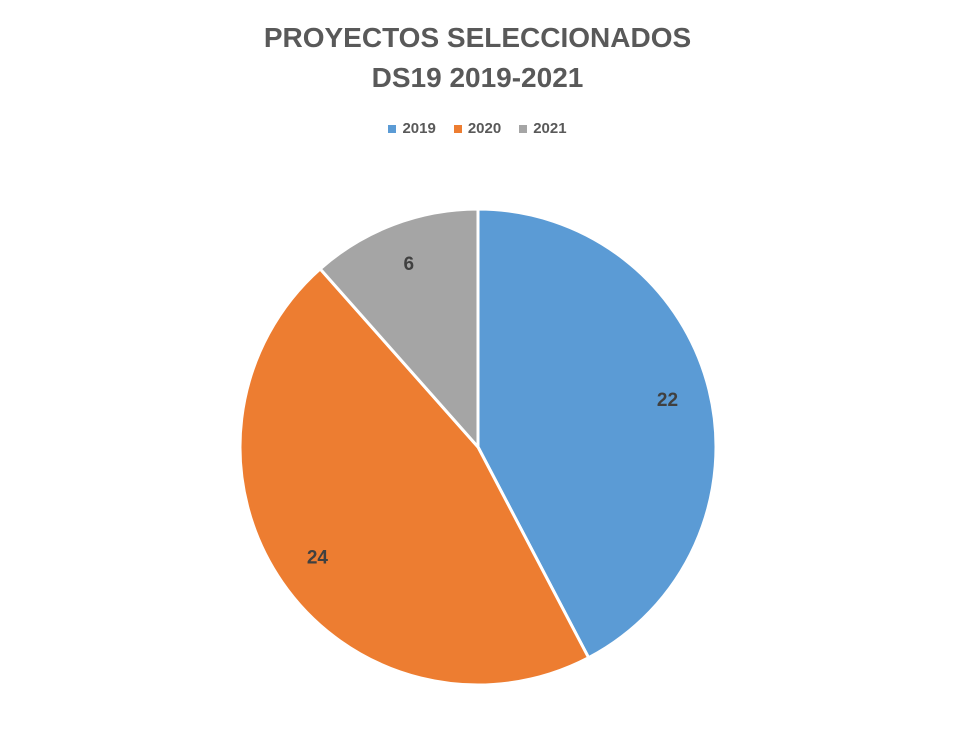  I want to click on data-label-2020: 24, so click(318, 557).